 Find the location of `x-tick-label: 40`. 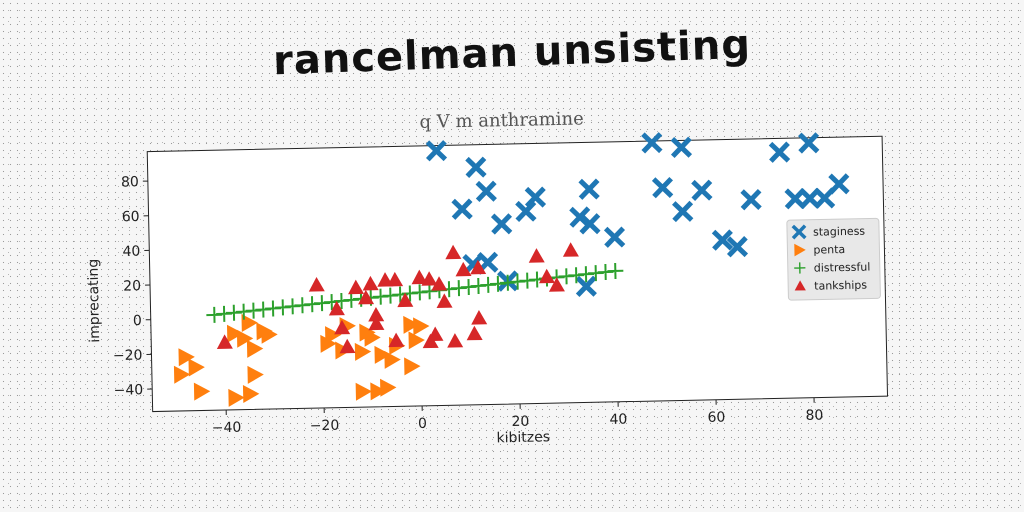

x-tick-label: 40 is located at coordinates (618, 420).